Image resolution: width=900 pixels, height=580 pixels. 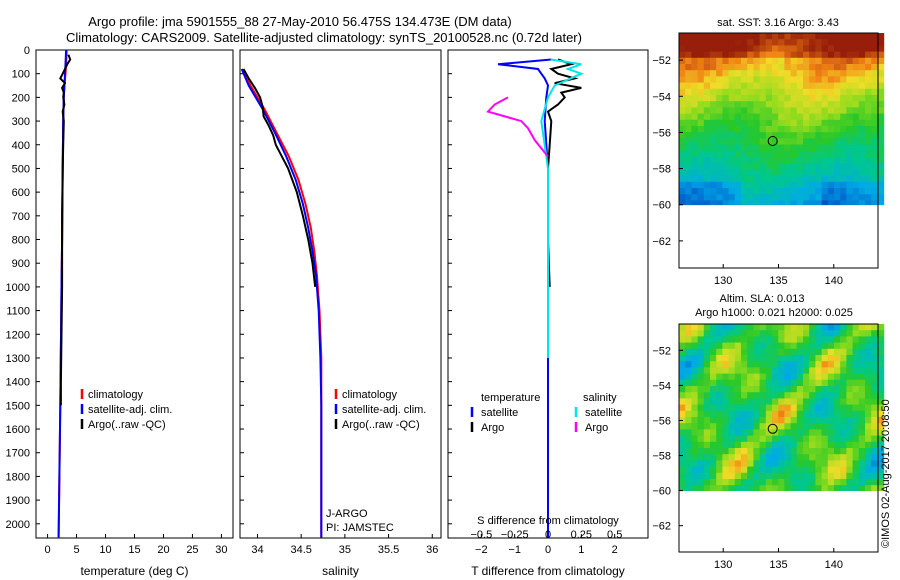 What do you see at coordinates (723, 565) in the screenshot?
I see `map-x-tick-label: 130` at bounding box center [723, 565].